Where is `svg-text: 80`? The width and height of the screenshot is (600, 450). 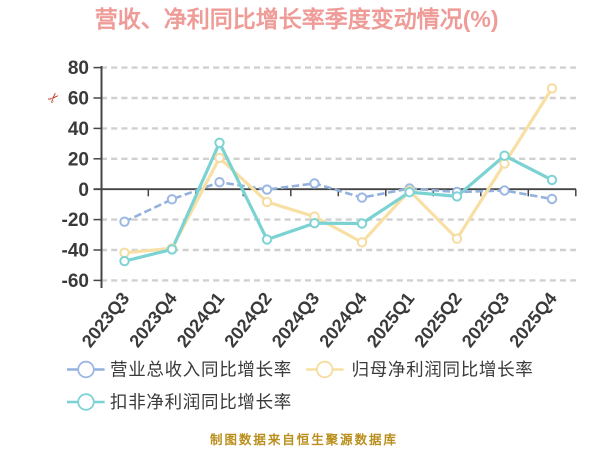 svg-text: 80 is located at coordinates (78, 68).